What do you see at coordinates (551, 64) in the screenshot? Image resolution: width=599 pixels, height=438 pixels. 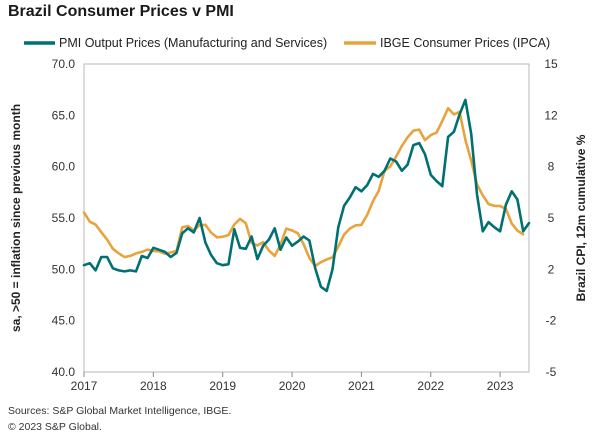 I see `y-right-tick-label-0: 15` at bounding box center [551, 64].